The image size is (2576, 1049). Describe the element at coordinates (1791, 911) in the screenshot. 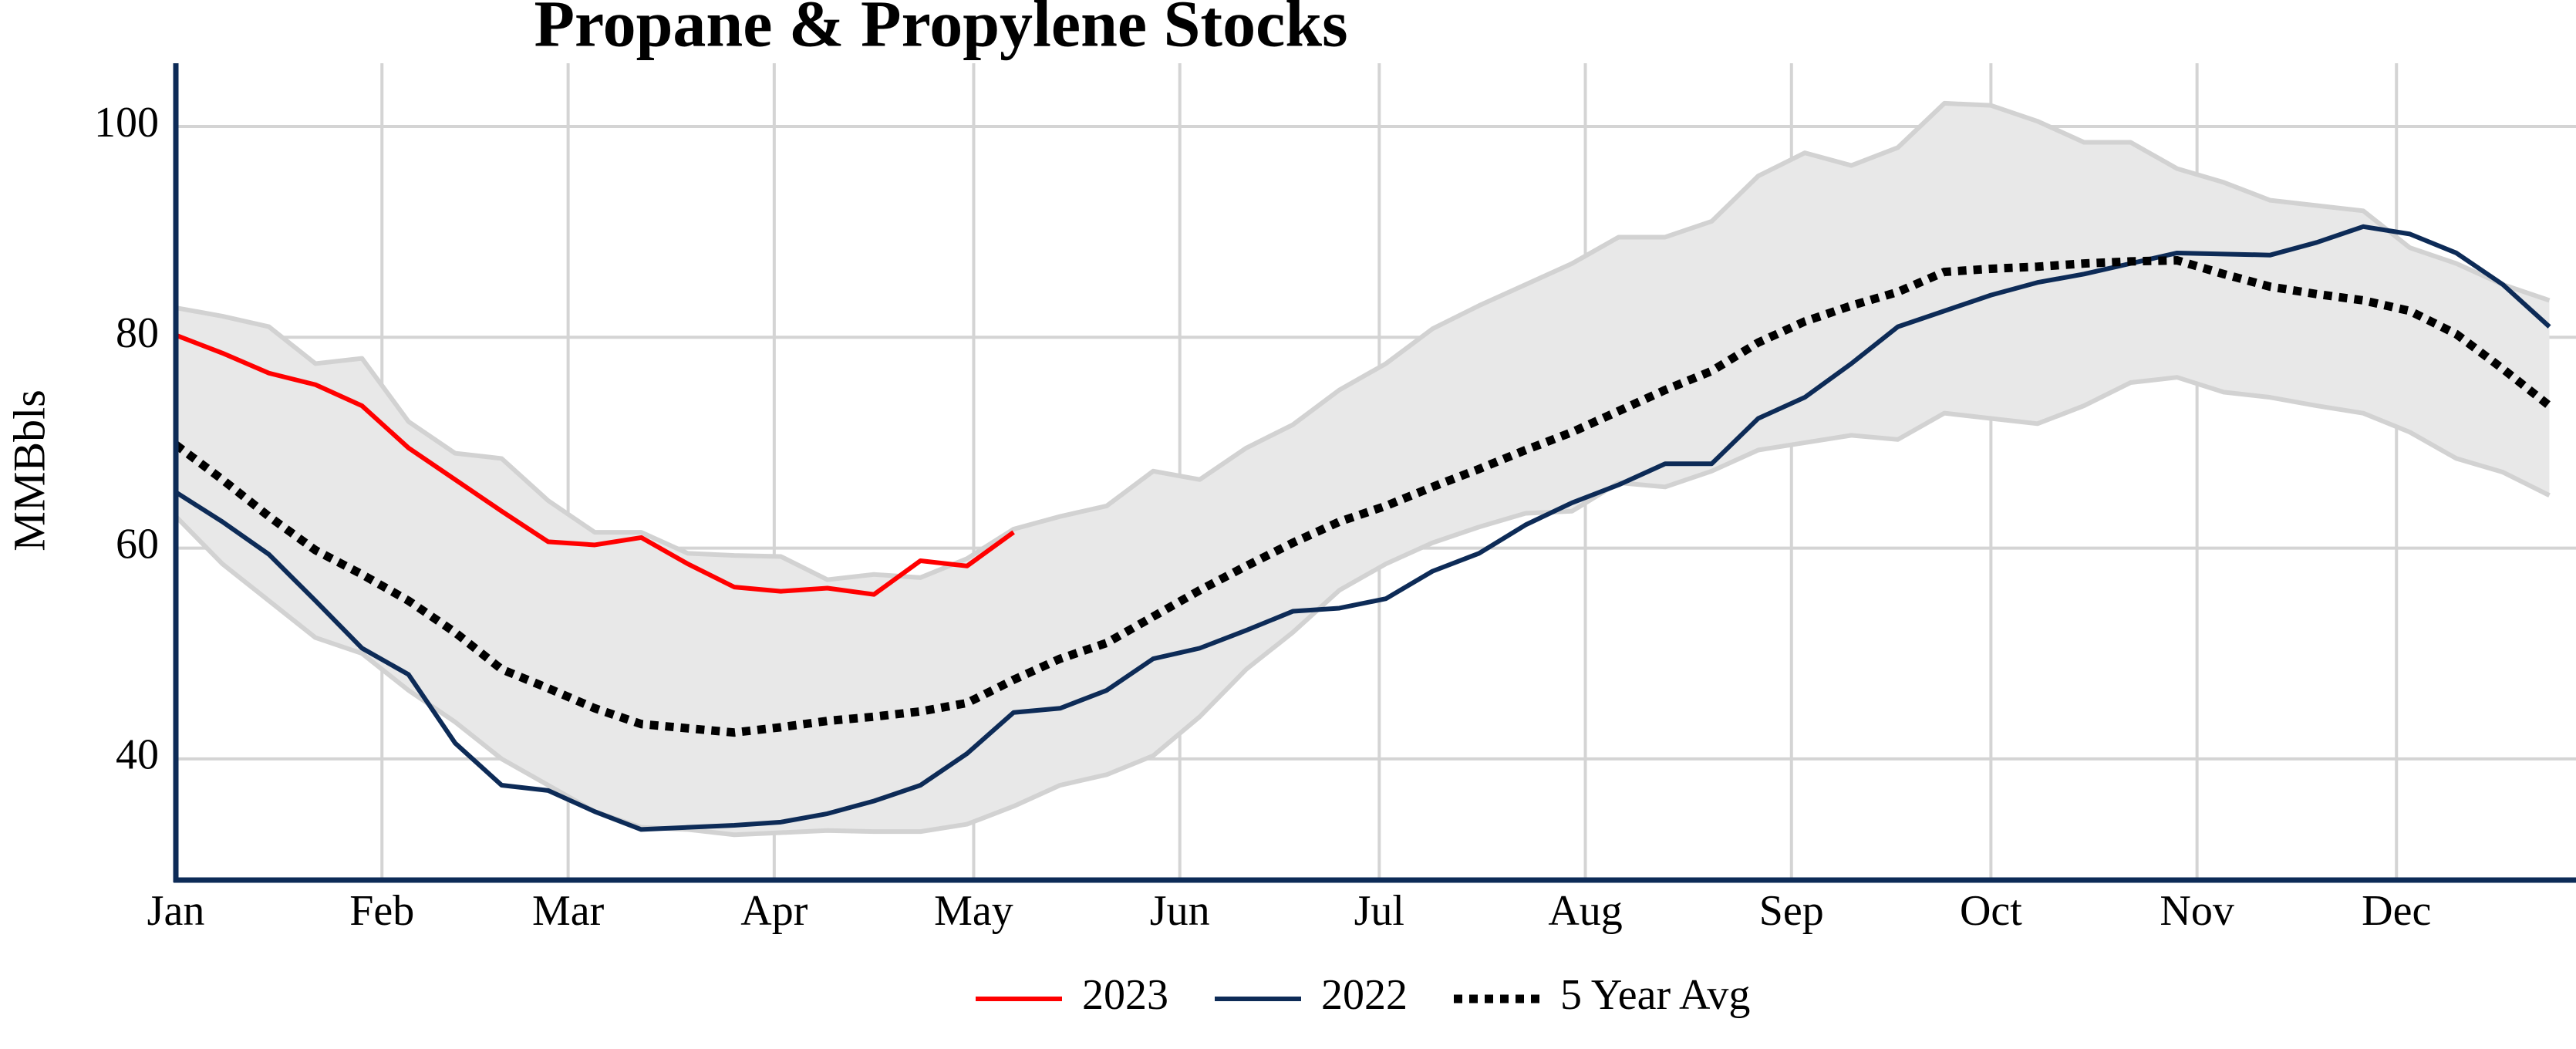

I see `x-tick-label: Sep` at that location.